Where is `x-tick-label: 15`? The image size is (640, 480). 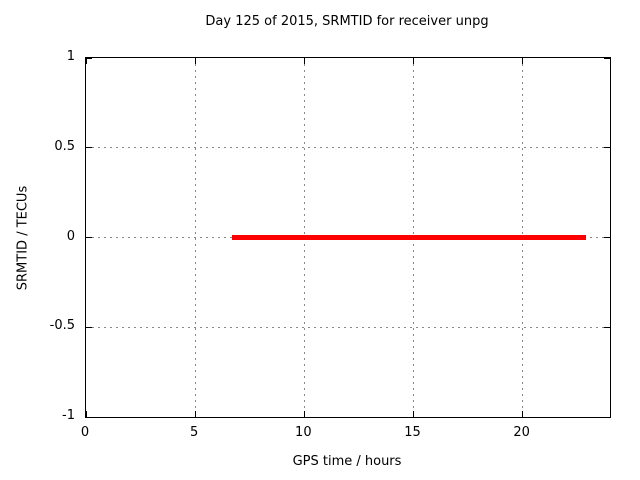
x-tick-label: 15 is located at coordinates (412, 432).